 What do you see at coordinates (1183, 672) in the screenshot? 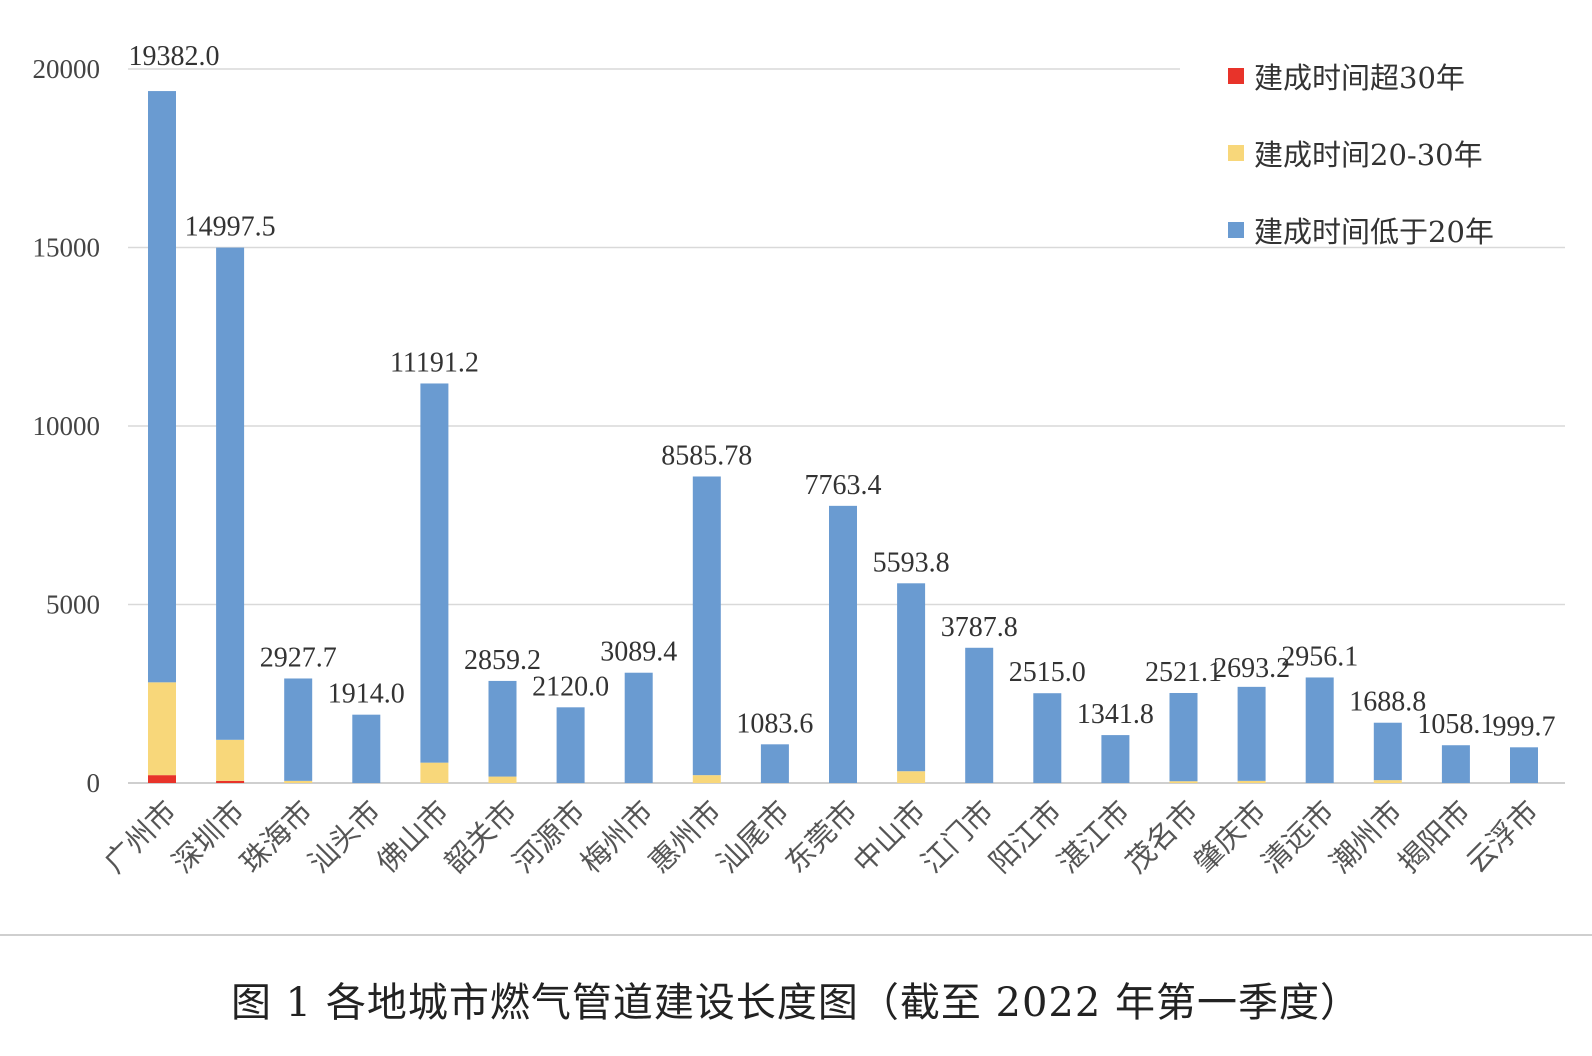
I see `total-data-label: 2521.1` at bounding box center [1183, 672].